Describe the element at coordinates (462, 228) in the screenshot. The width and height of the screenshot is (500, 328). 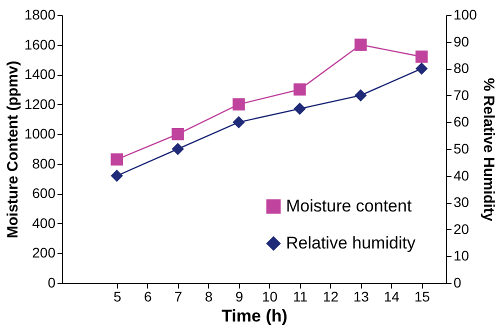
I see `y2-tick-label: 20` at that location.